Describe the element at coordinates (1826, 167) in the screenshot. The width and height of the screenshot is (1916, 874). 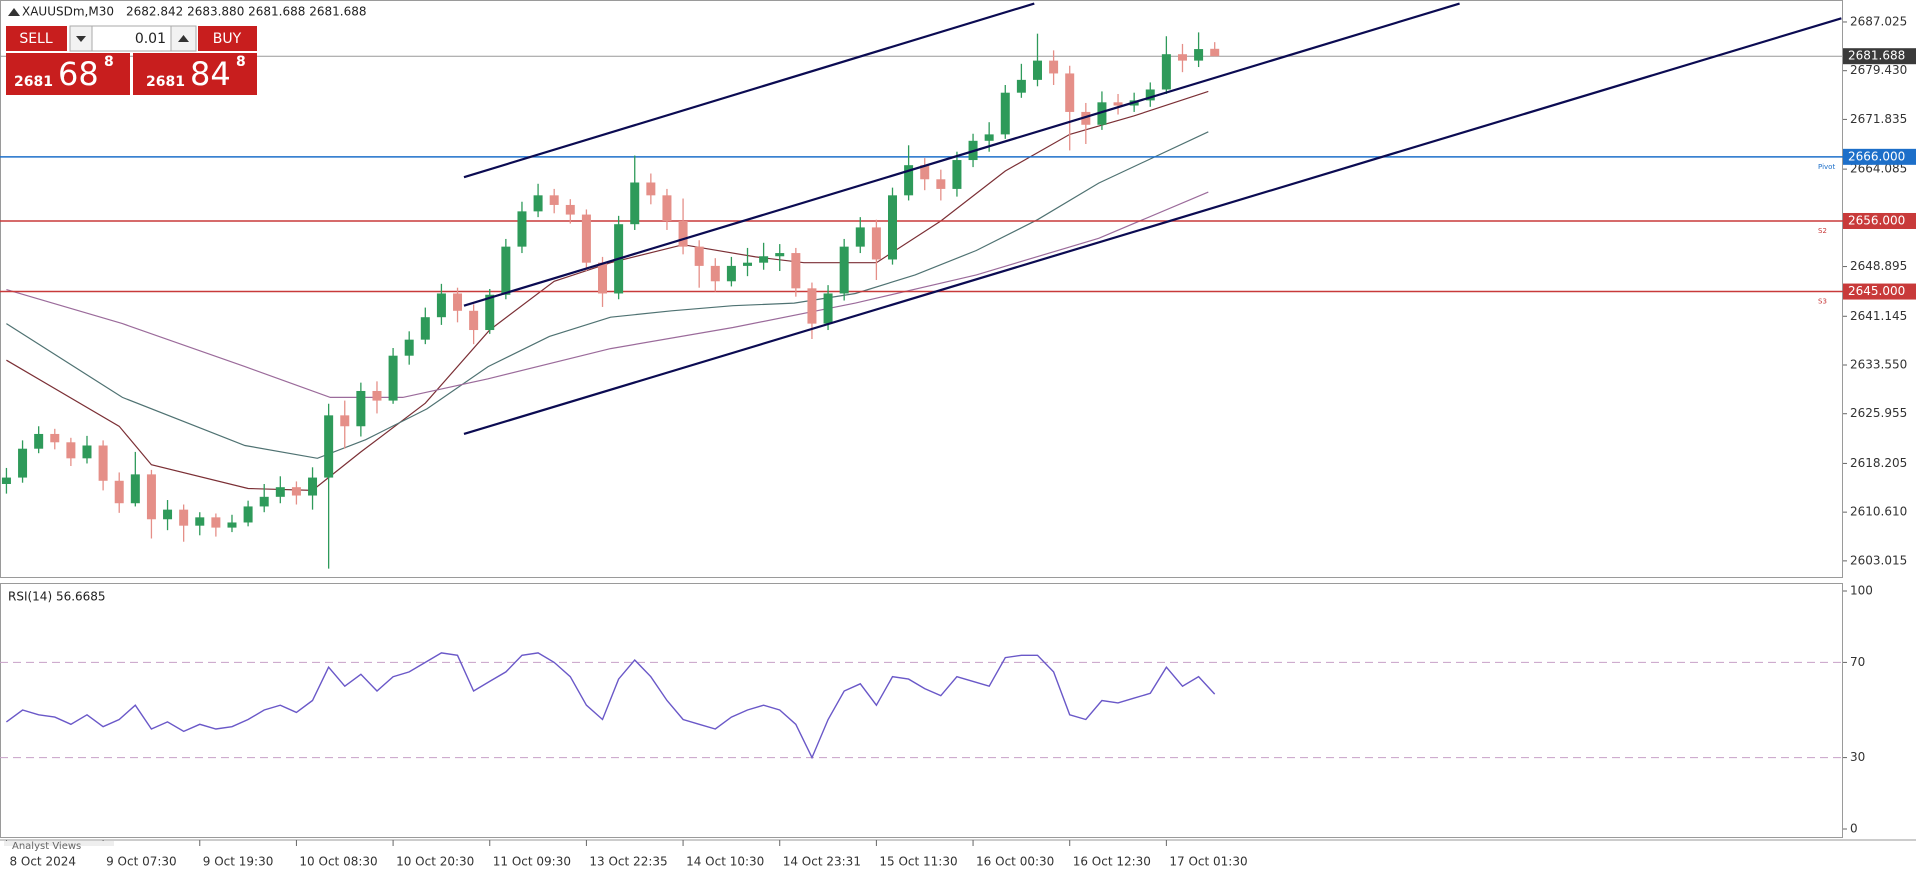
I see `level-tag: Pivot` at that location.